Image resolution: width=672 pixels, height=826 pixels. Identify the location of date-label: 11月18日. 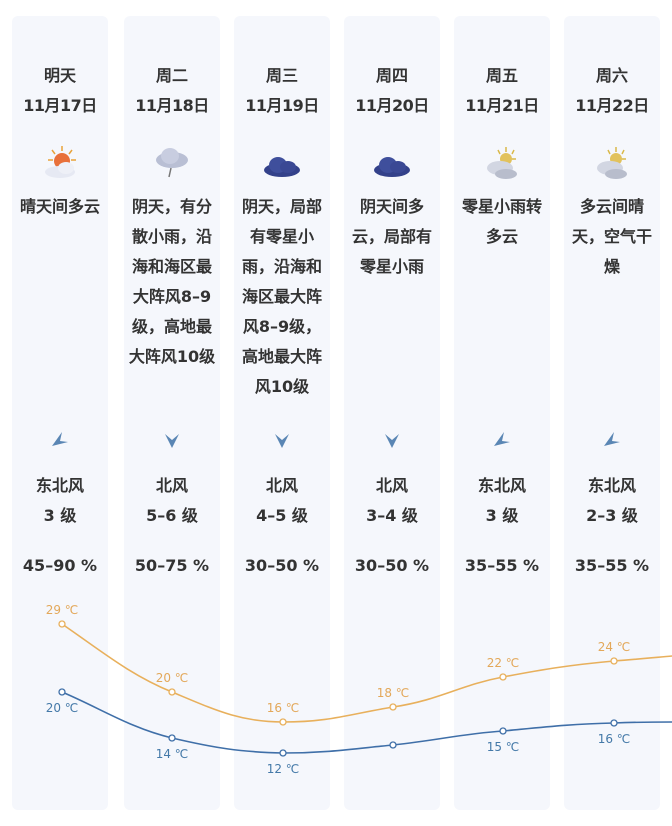
(172, 105).